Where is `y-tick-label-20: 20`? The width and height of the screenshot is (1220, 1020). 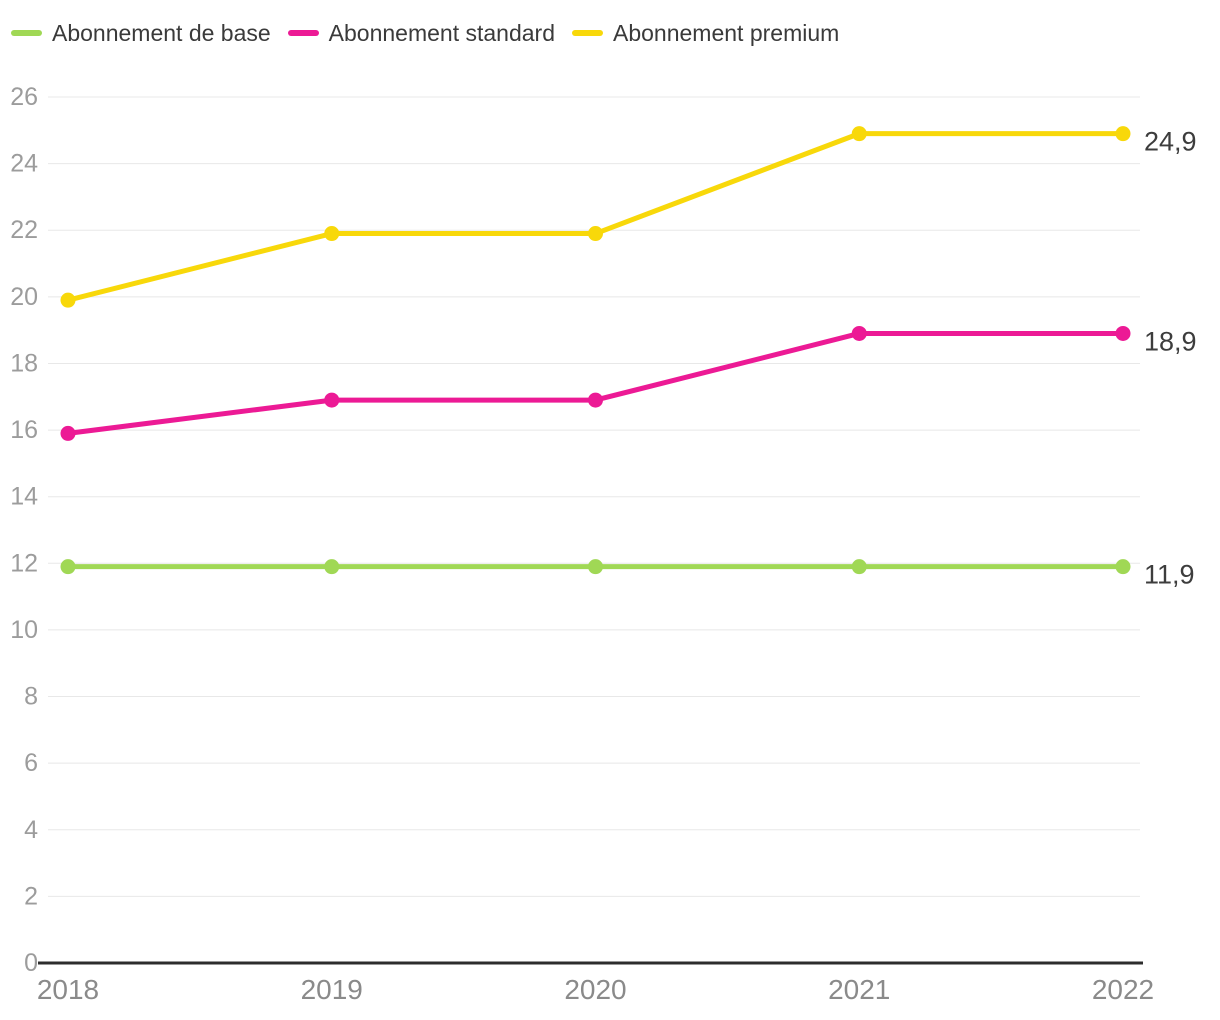
y-tick-label-20: 20 is located at coordinates (24, 297).